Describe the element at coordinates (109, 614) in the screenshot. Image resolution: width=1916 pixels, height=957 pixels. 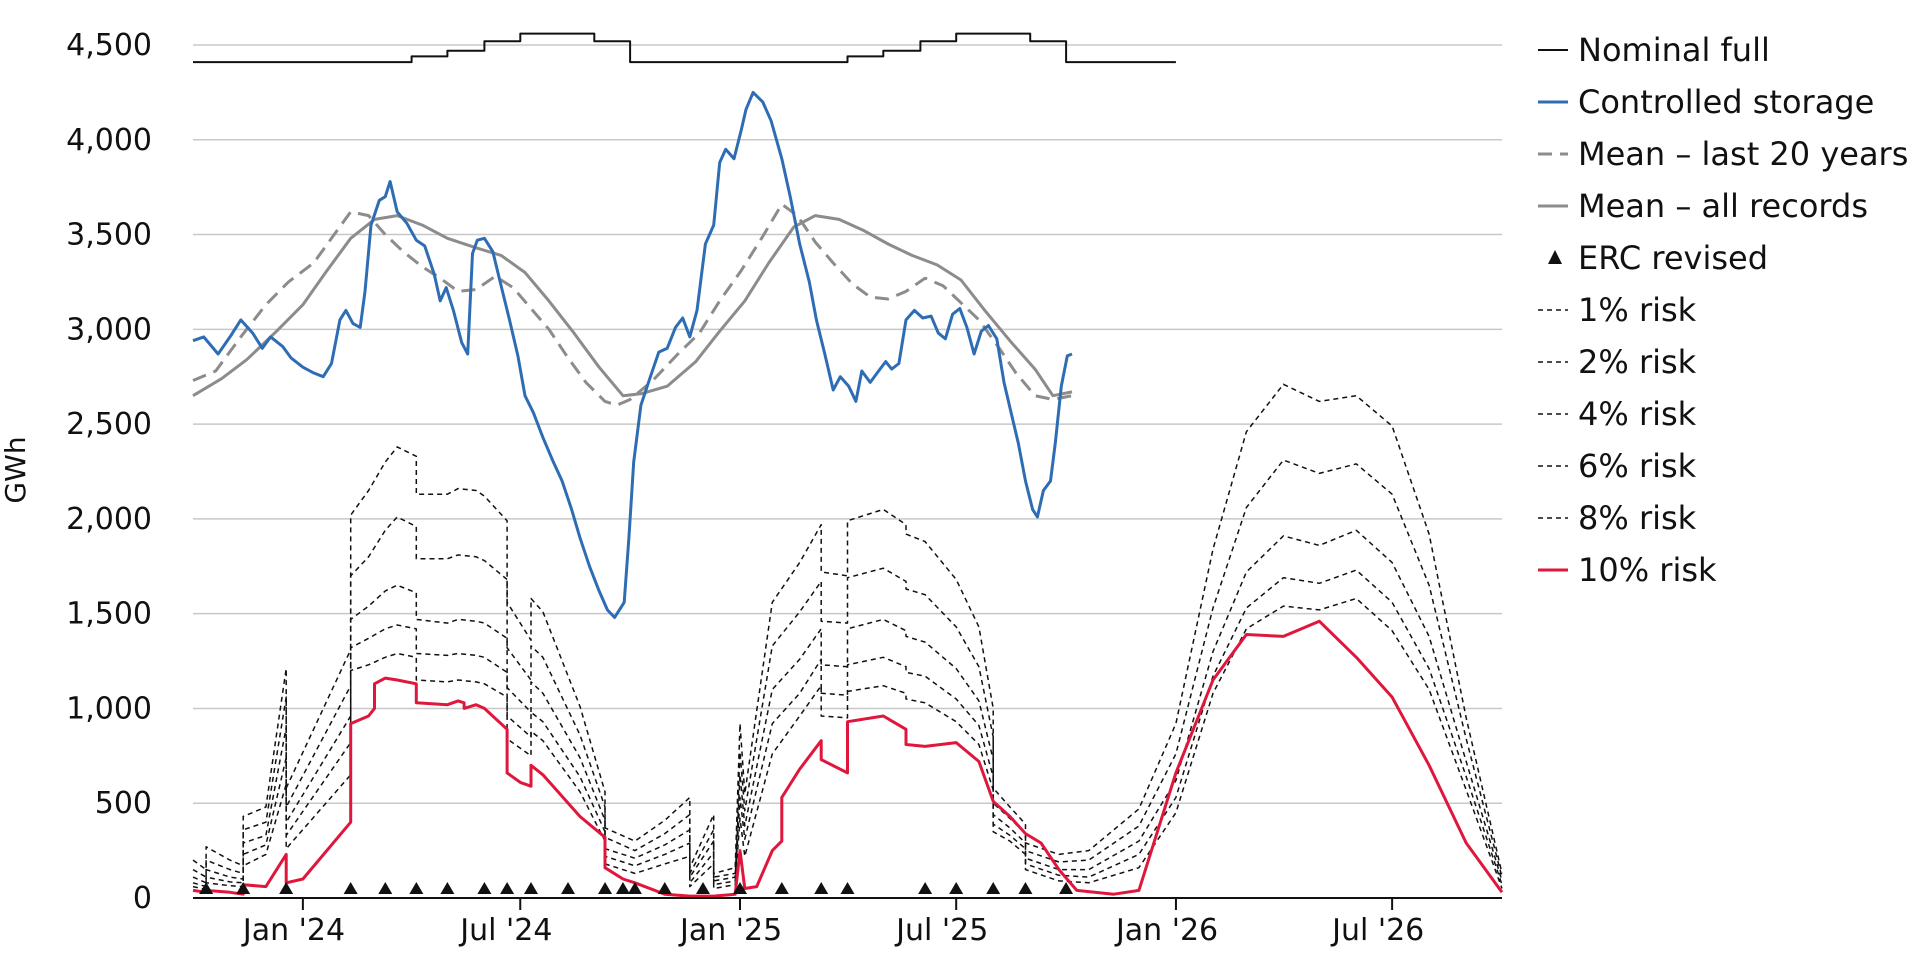
I see `y-tick-label: 1,500` at that location.